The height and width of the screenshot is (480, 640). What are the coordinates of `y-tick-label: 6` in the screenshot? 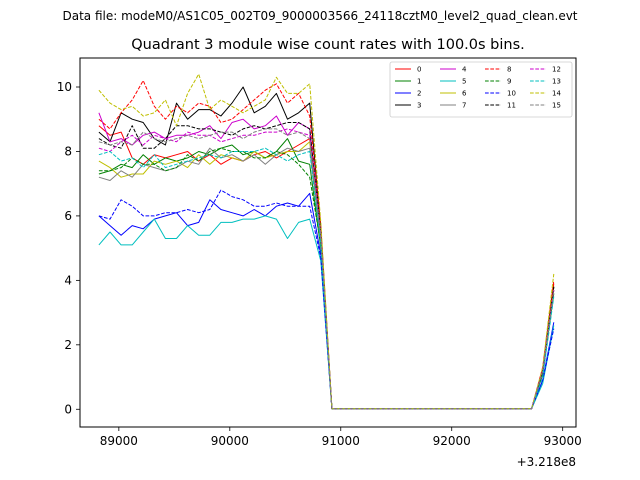 It's located at (68, 216).